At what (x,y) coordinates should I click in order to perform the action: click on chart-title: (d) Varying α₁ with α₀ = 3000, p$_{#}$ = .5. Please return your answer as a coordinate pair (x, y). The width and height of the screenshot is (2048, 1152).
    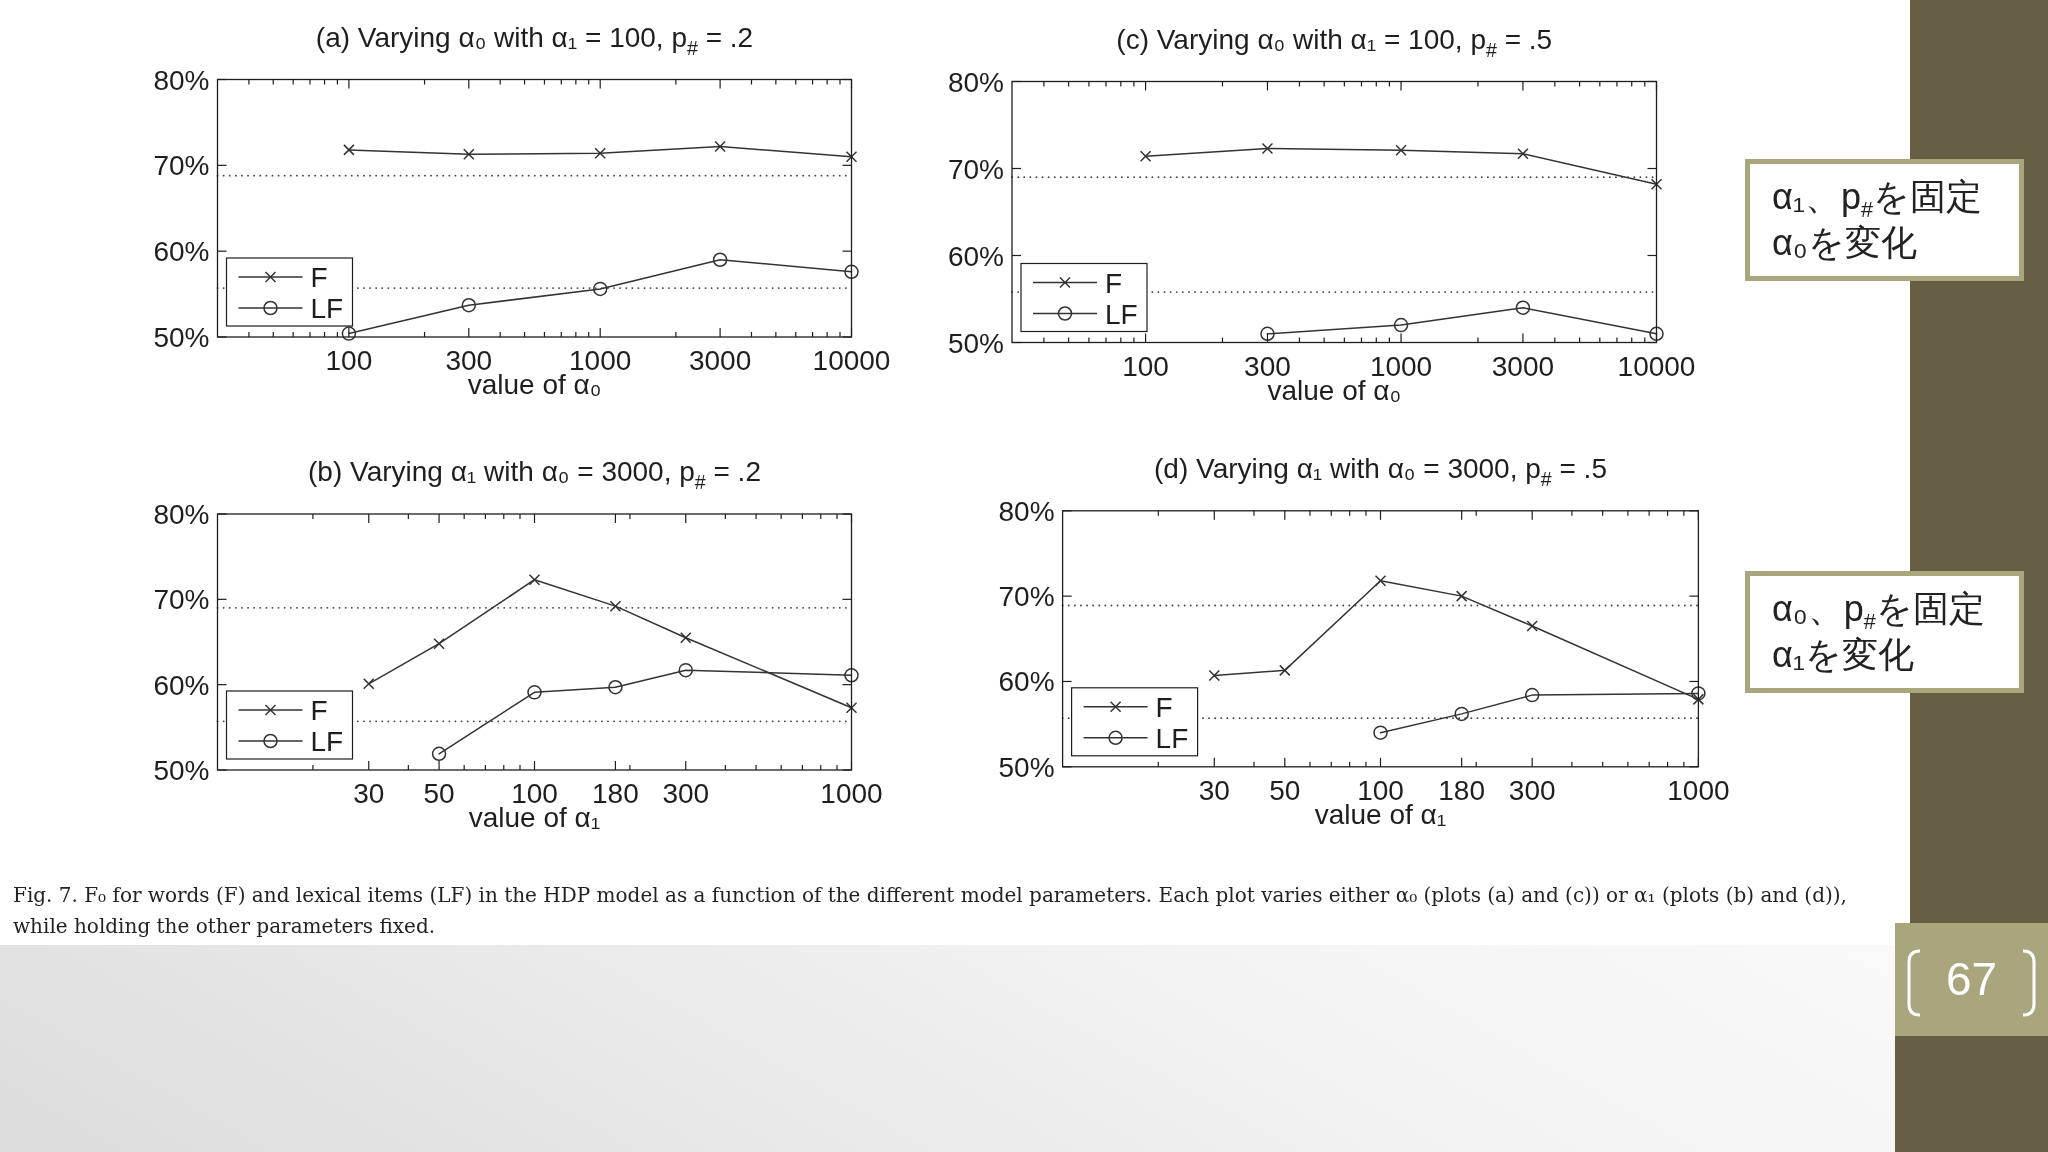
    Looking at the image, I should click on (1380, 471).